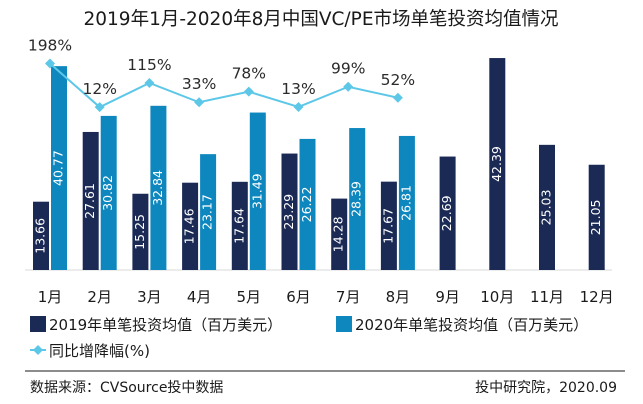  What do you see at coordinates (99, 351) in the screenshot?
I see `legend-label-yoy: 同比增降幅(%)` at bounding box center [99, 351].